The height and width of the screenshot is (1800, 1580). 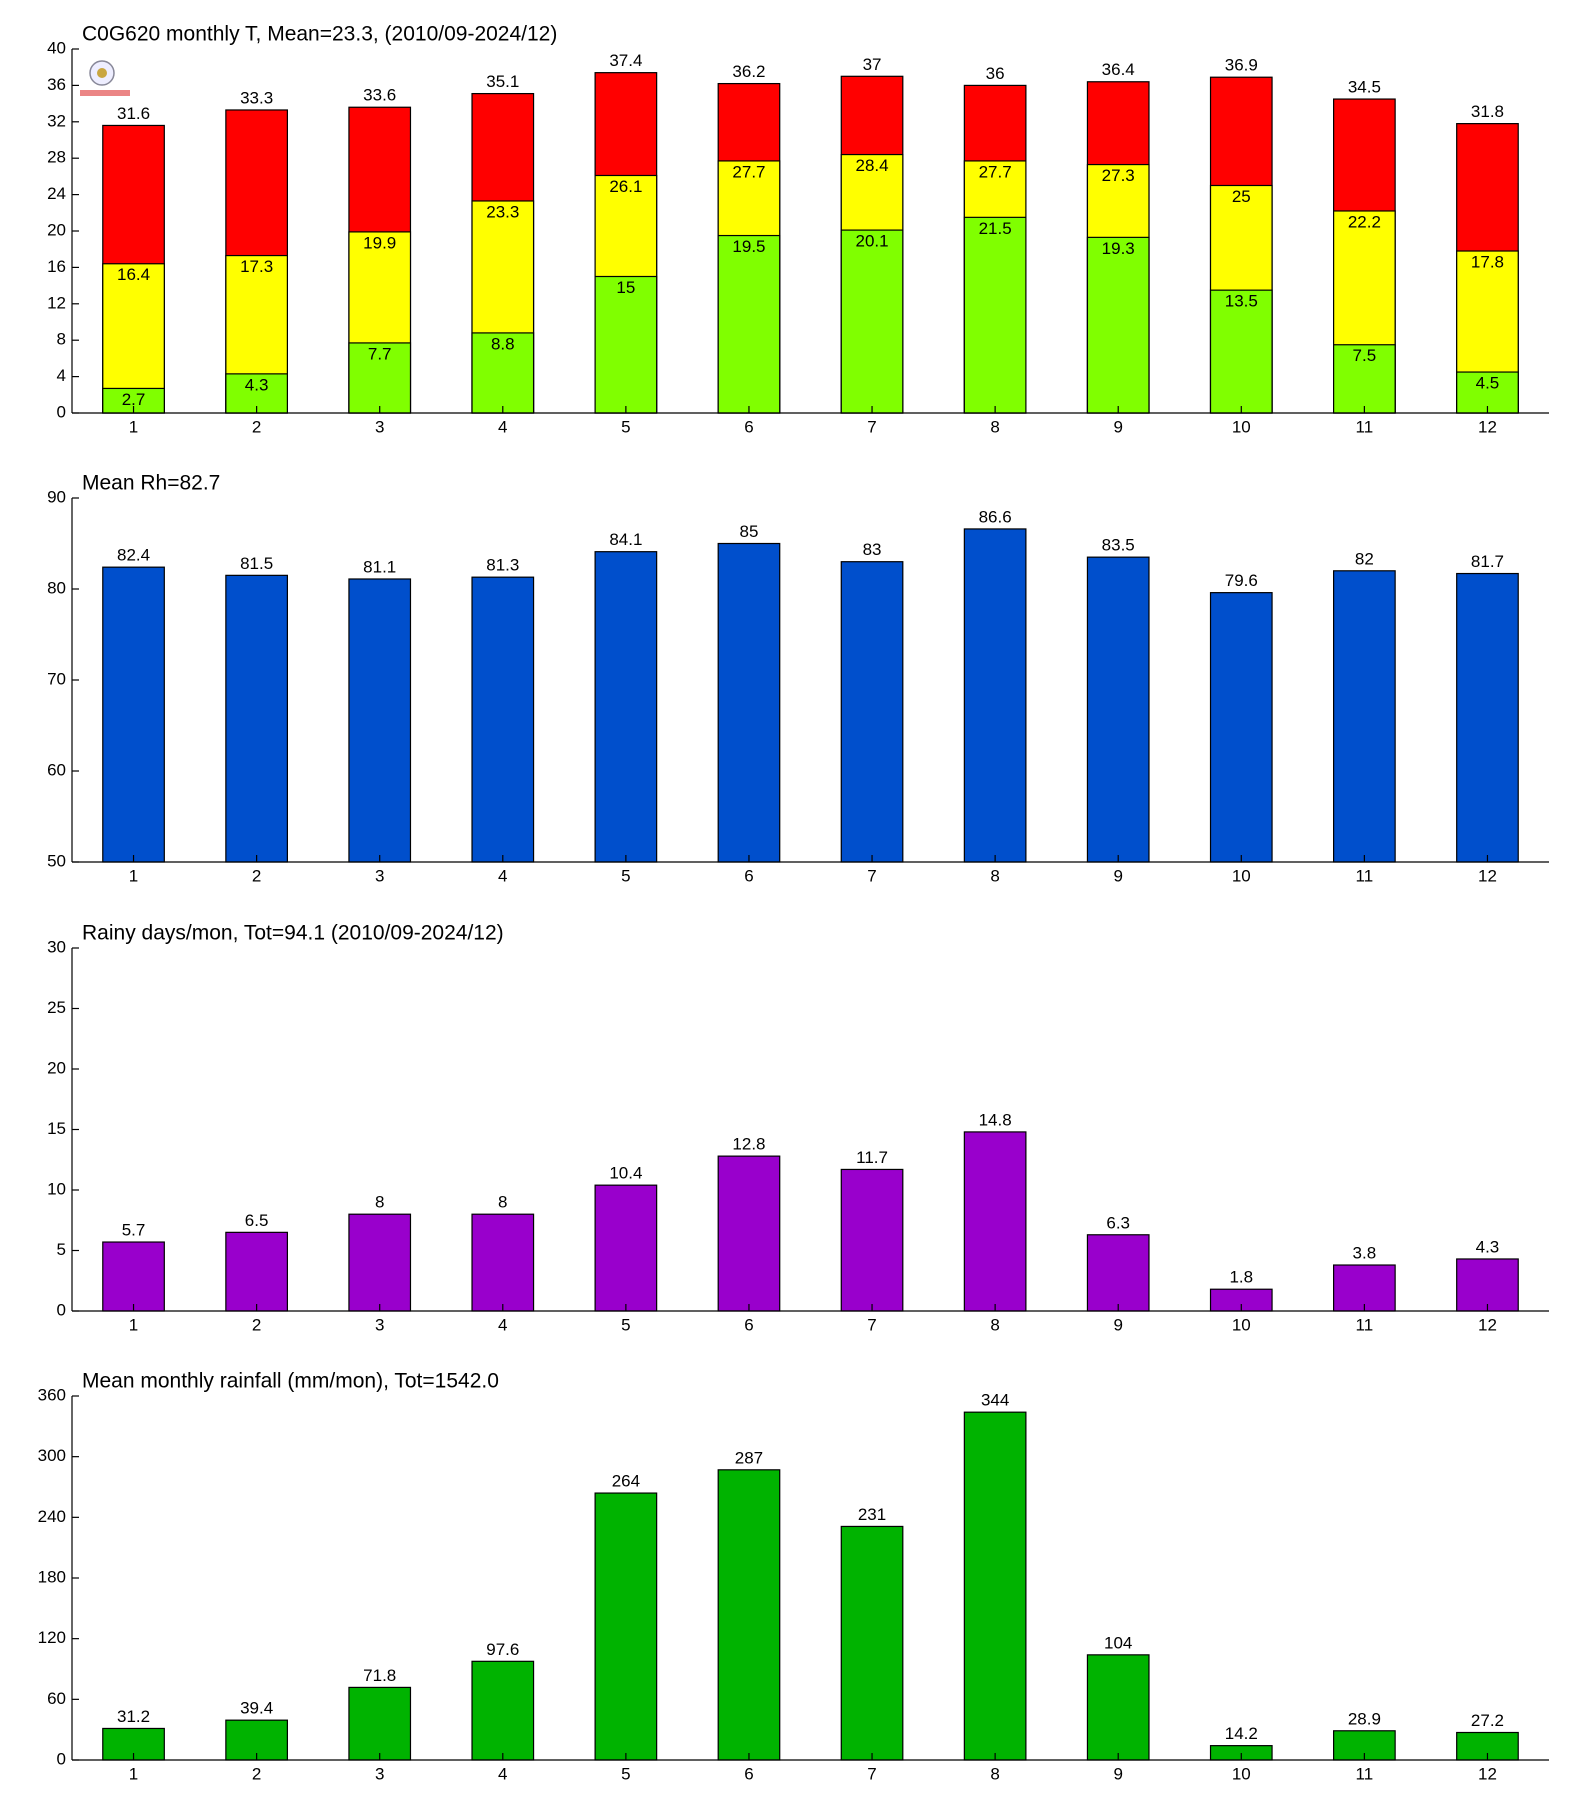 What do you see at coordinates (1487, 262) in the screenshot?
I see `value-label: 17.8` at bounding box center [1487, 262].